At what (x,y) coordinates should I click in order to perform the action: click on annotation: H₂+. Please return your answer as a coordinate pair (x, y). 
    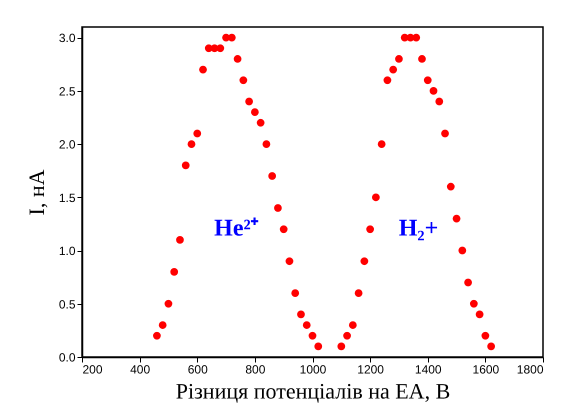
    Looking at the image, I should click on (418, 228).